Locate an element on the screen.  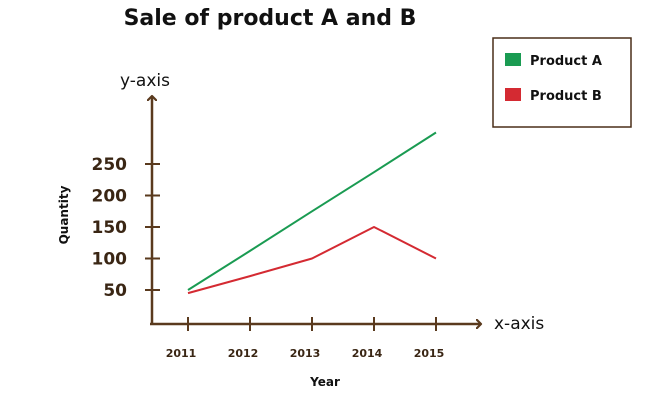
x-ticks: 2011 2012 2013 2014 2015 is located at coordinates (305, 338).